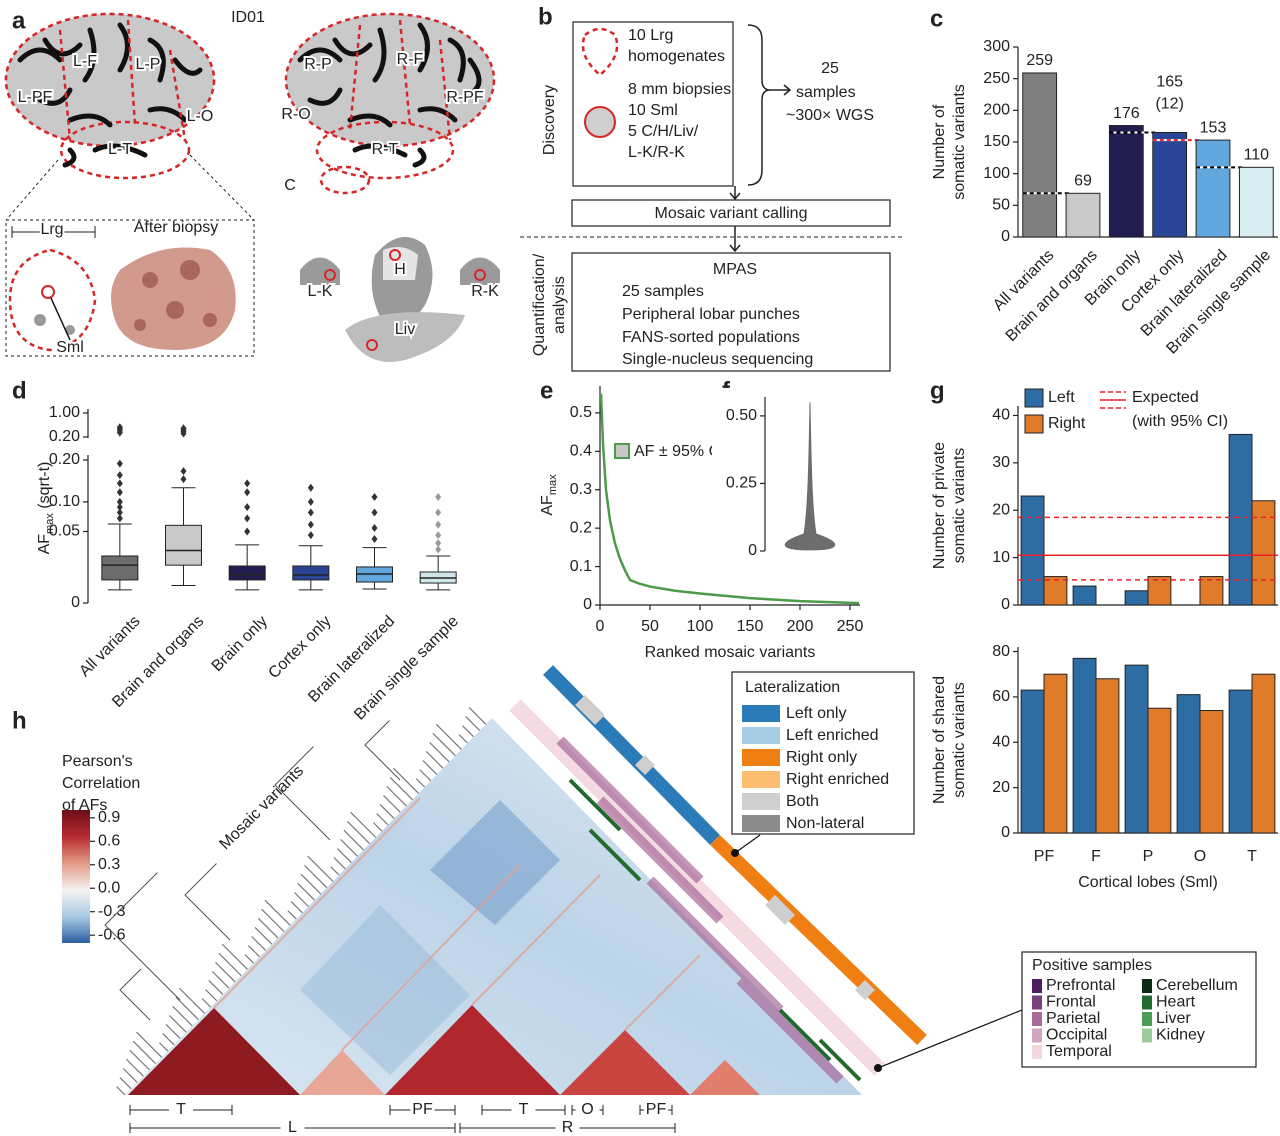 The image size is (1280, 1136). What do you see at coordinates (51, 229) in the screenshot?
I see `sample-label: Lrg` at bounding box center [51, 229].